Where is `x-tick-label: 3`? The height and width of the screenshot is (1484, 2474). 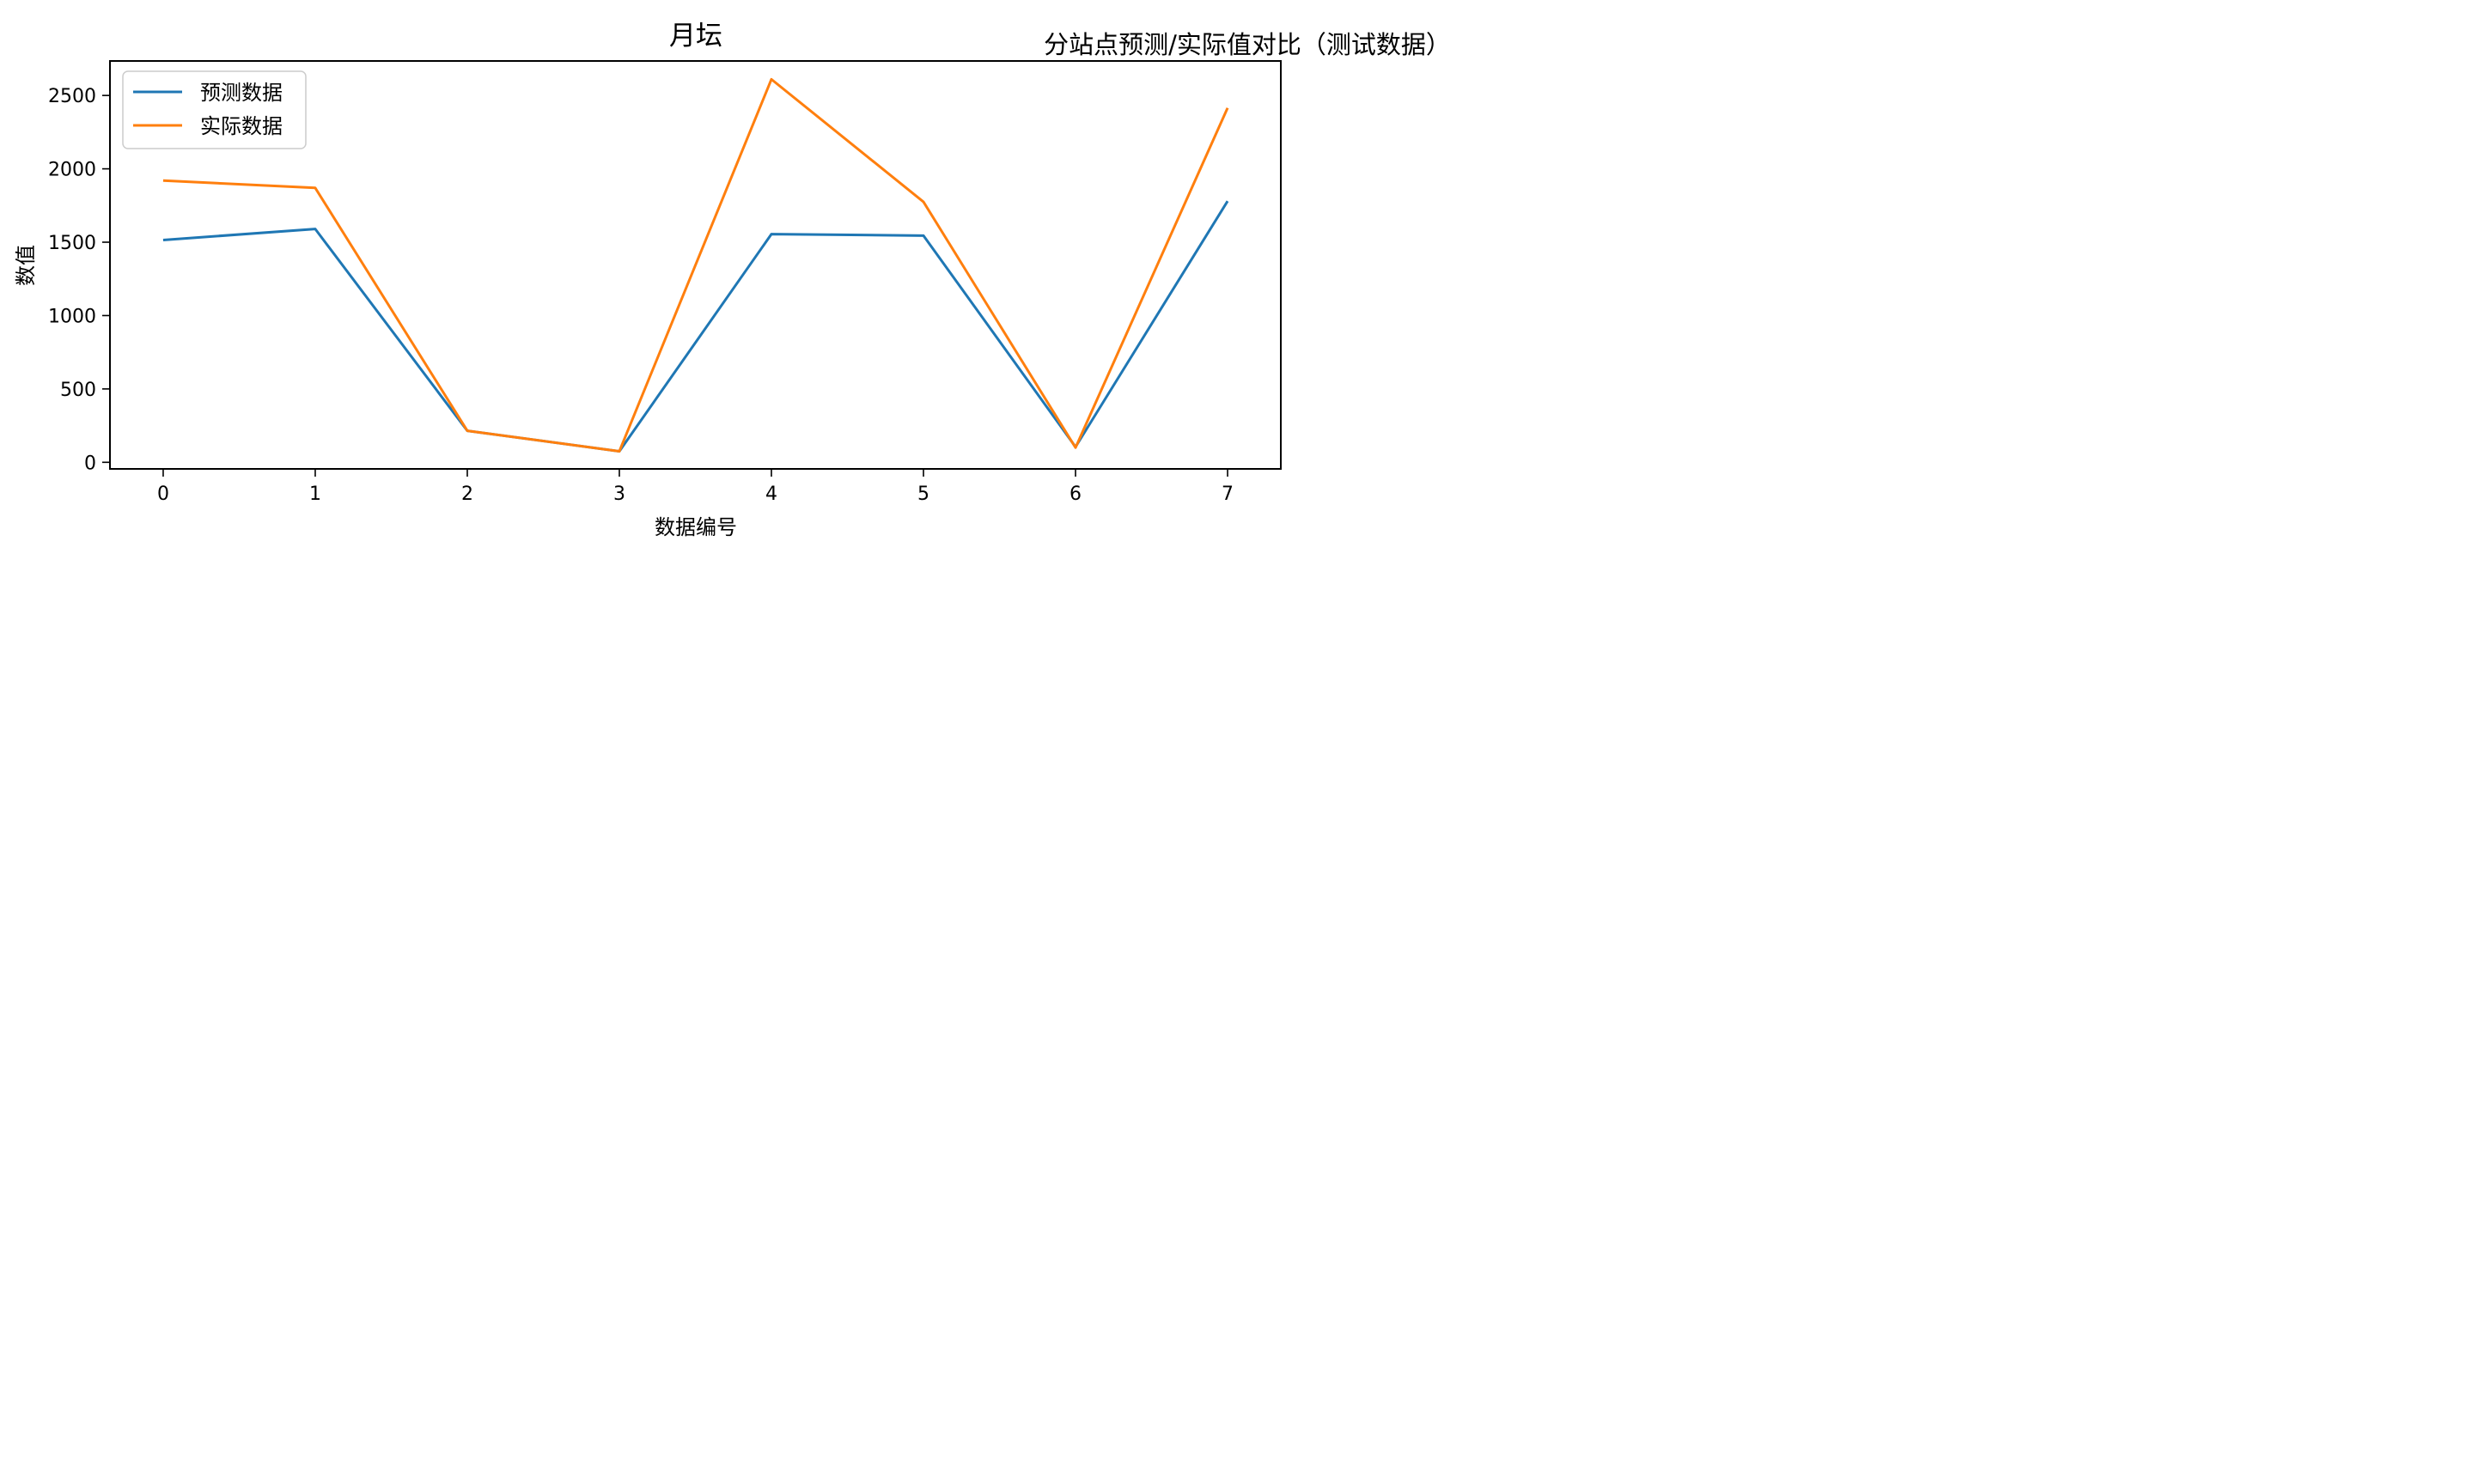 x-tick-label: 3 is located at coordinates (619, 494).